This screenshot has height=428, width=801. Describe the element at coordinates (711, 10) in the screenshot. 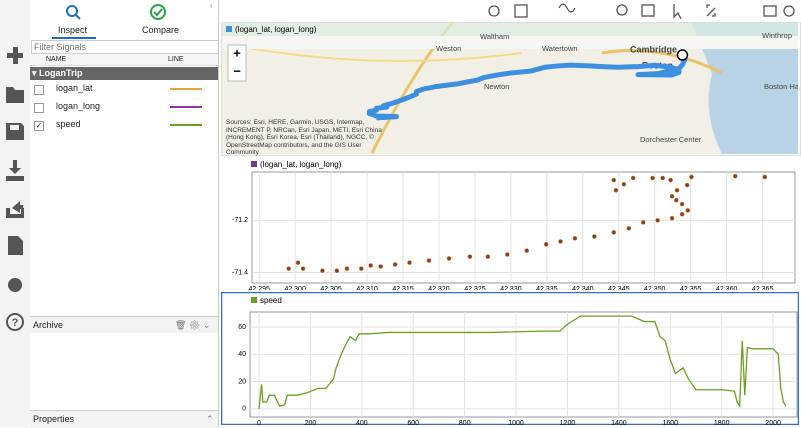

I see `fullscreen-icon` at that location.